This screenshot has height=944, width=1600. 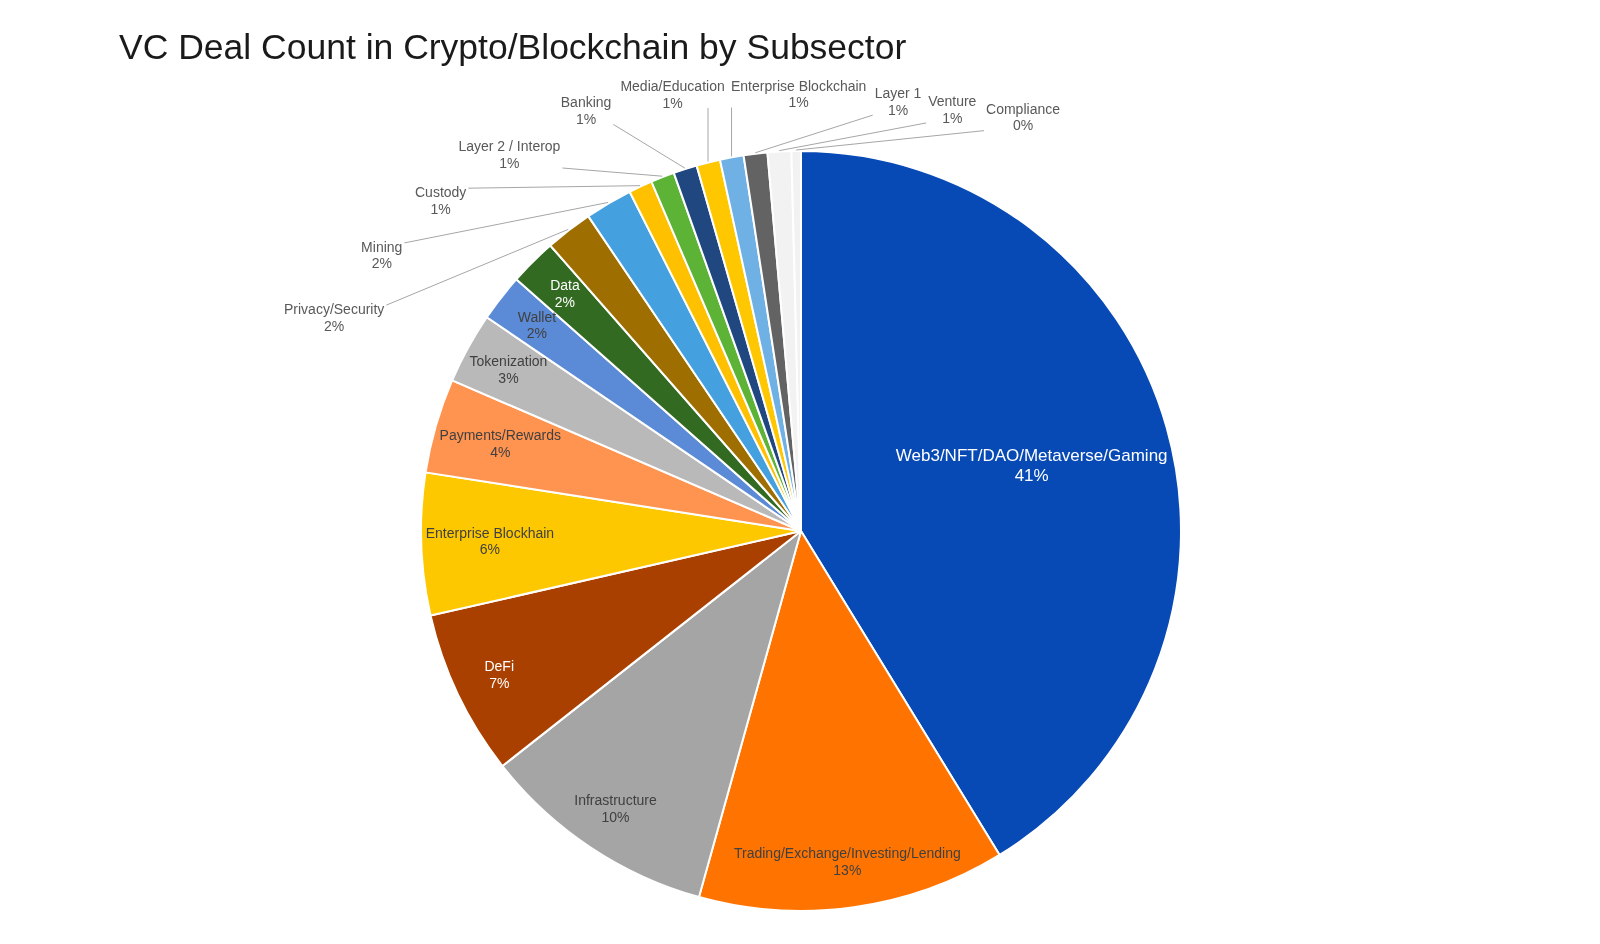 What do you see at coordinates (565, 284) in the screenshot?
I see `slice-label: Data` at bounding box center [565, 284].